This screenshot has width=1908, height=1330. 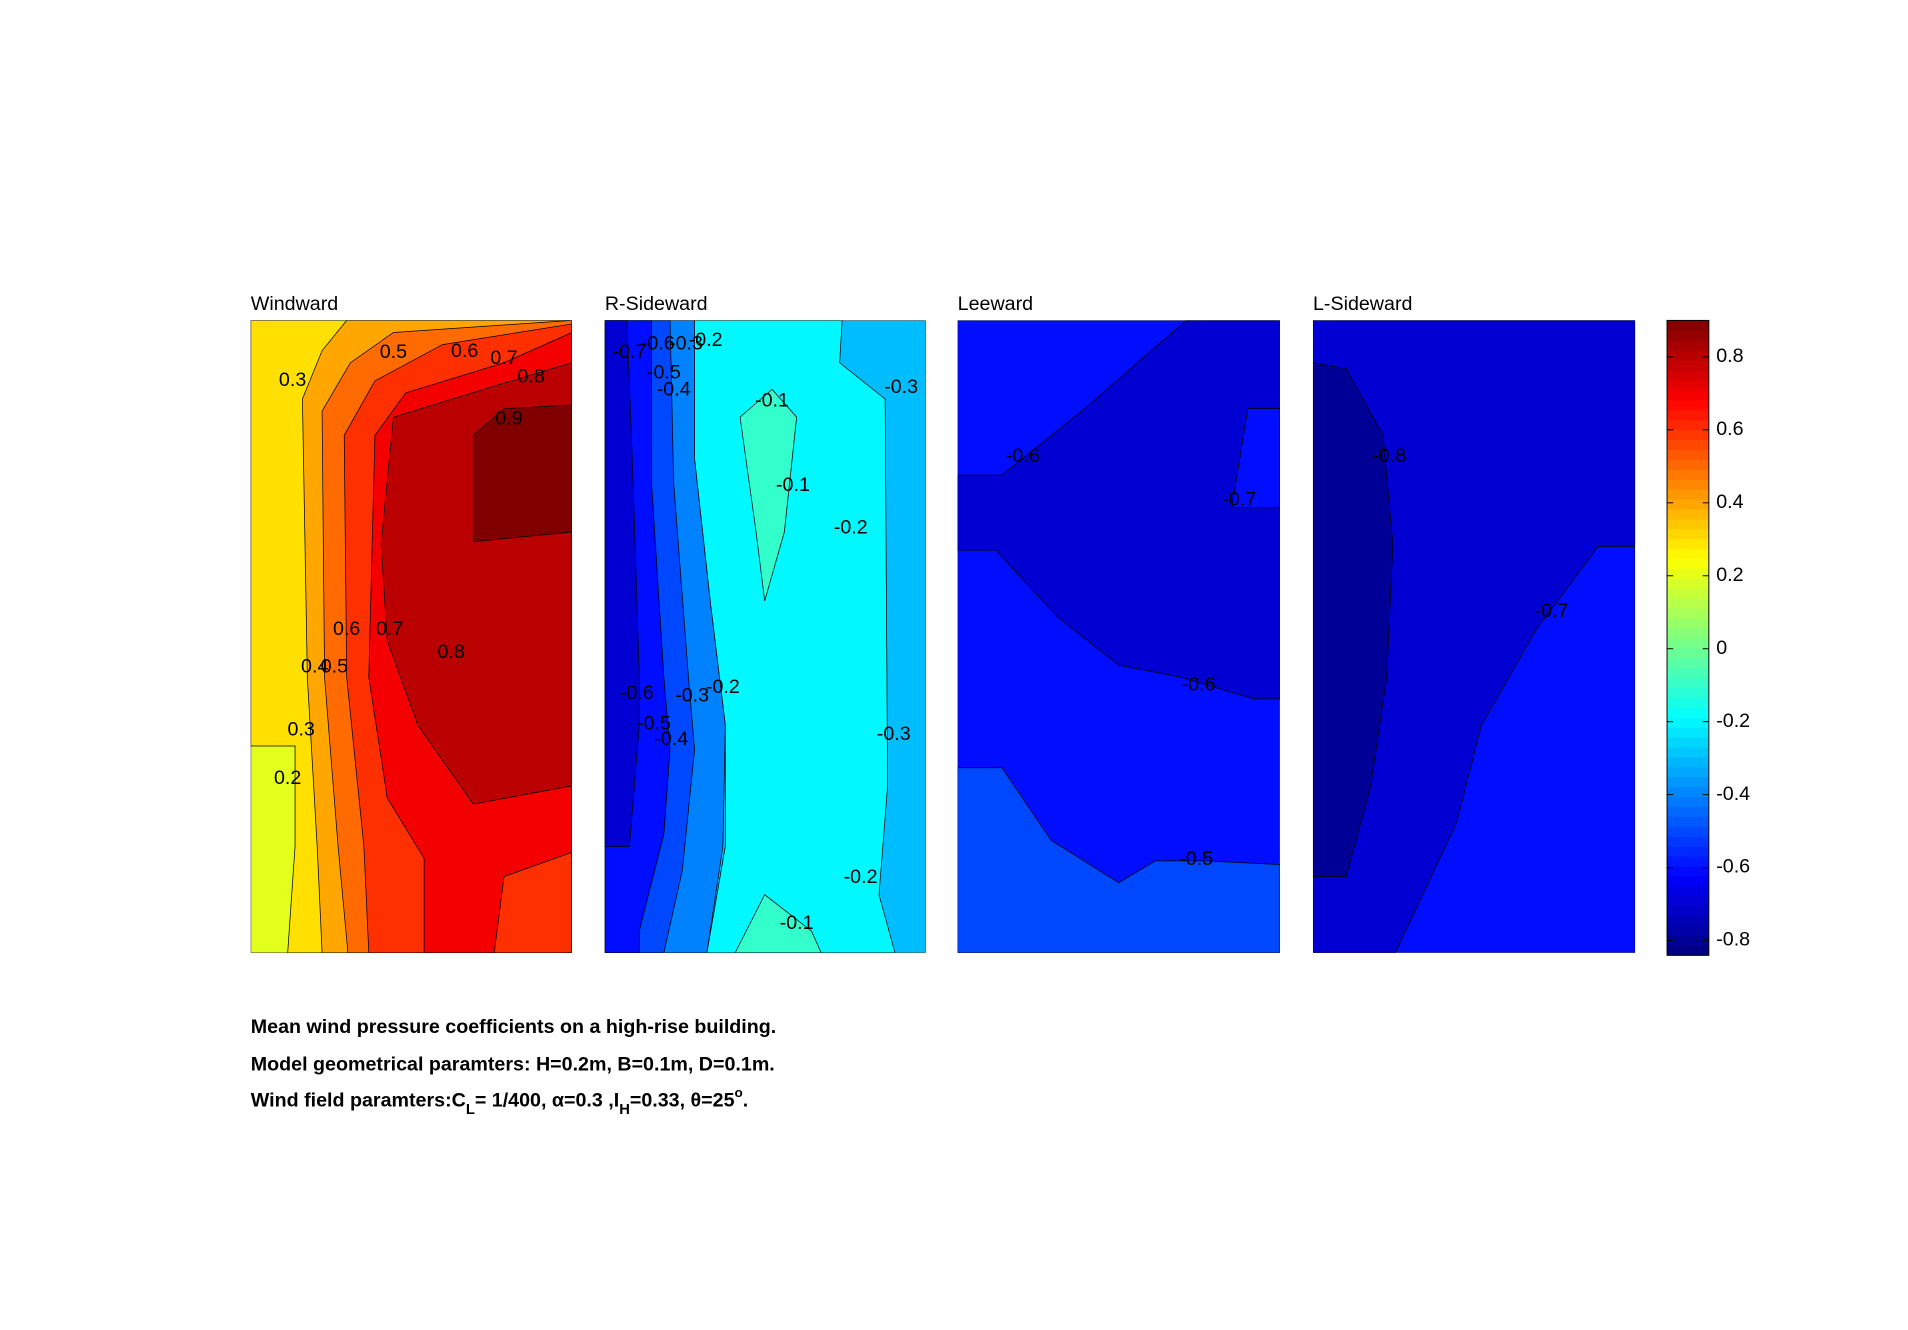 What do you see at coordinates (624, 1110) in the screenshot?
I see `caption-subscript: H` at bounding box center [624, 1110].